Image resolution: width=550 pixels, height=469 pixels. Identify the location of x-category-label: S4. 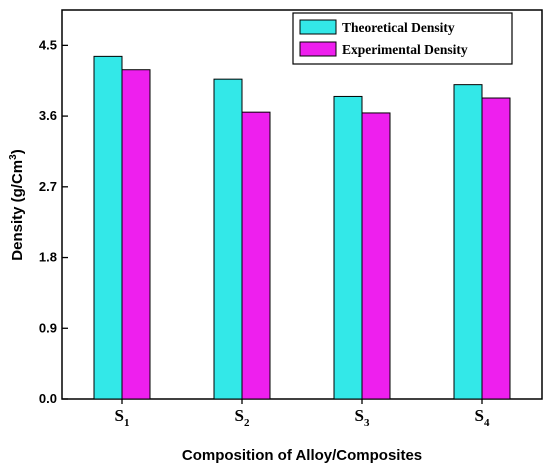
(482, 417).